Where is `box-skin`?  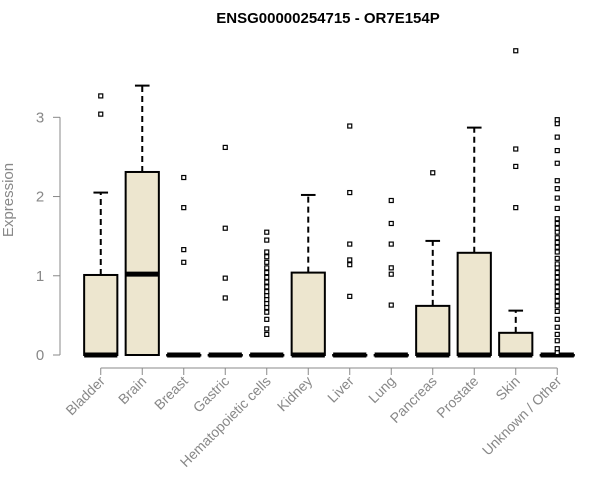
box-skin is located at coordinates (516, 203).